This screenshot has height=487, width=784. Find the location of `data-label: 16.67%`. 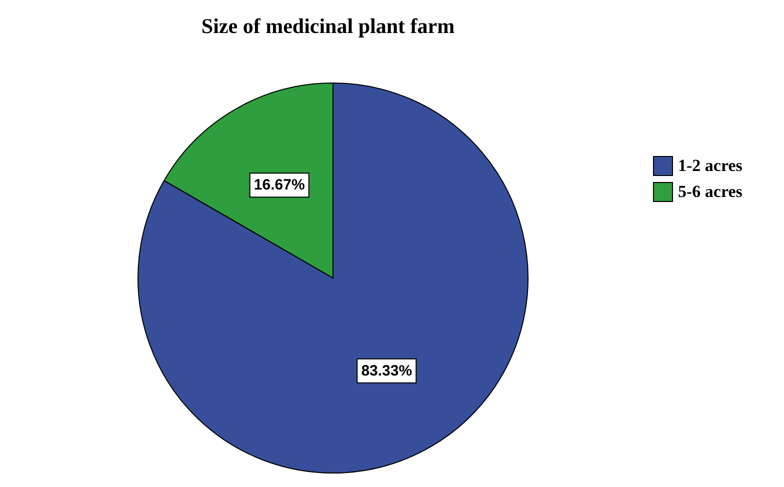

data-label: 16.67% is located at coordinates (279, 185).